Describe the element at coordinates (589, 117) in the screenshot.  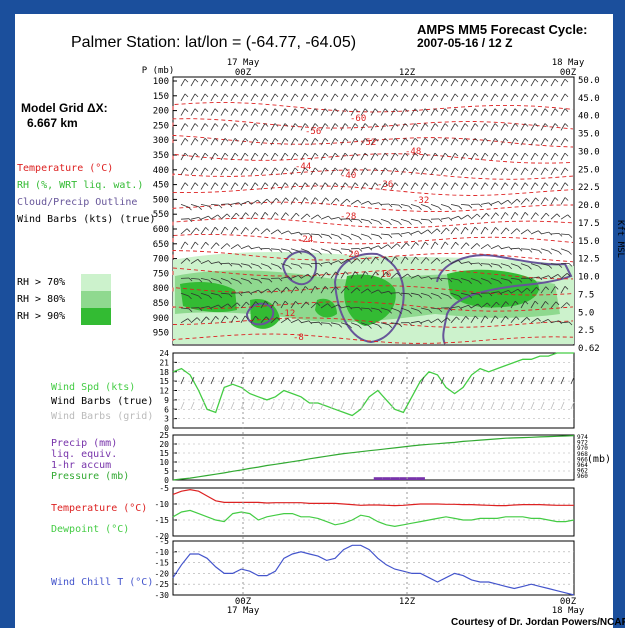
I see `kft-tick-label: 40.0` at that location.